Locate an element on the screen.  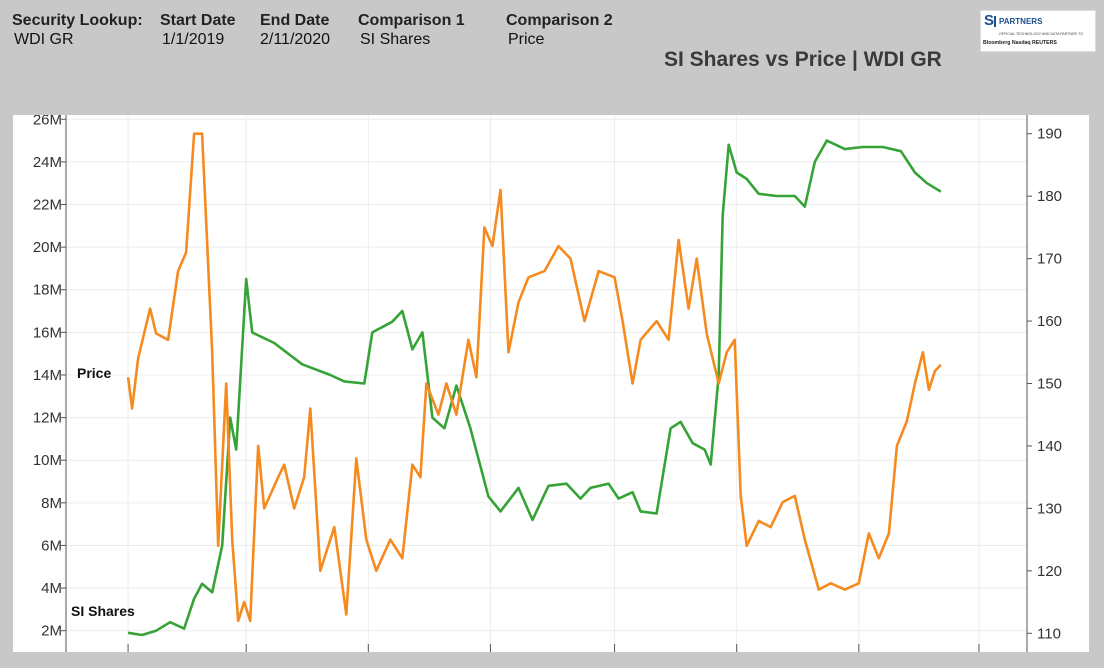
start-date-label: Start Date is located at coordinates (198, 20).